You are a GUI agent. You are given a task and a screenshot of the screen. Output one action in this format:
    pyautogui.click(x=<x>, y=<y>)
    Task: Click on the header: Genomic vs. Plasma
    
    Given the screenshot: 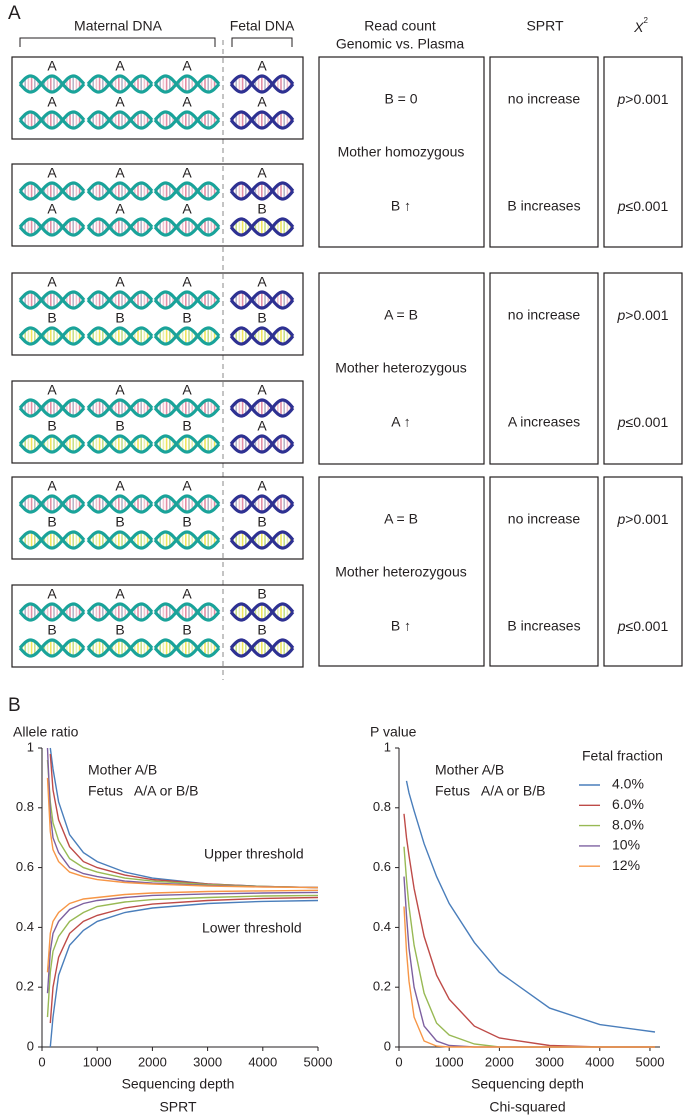 What is the action you would take?
    pyautogui.click(x=400, y=44)
    